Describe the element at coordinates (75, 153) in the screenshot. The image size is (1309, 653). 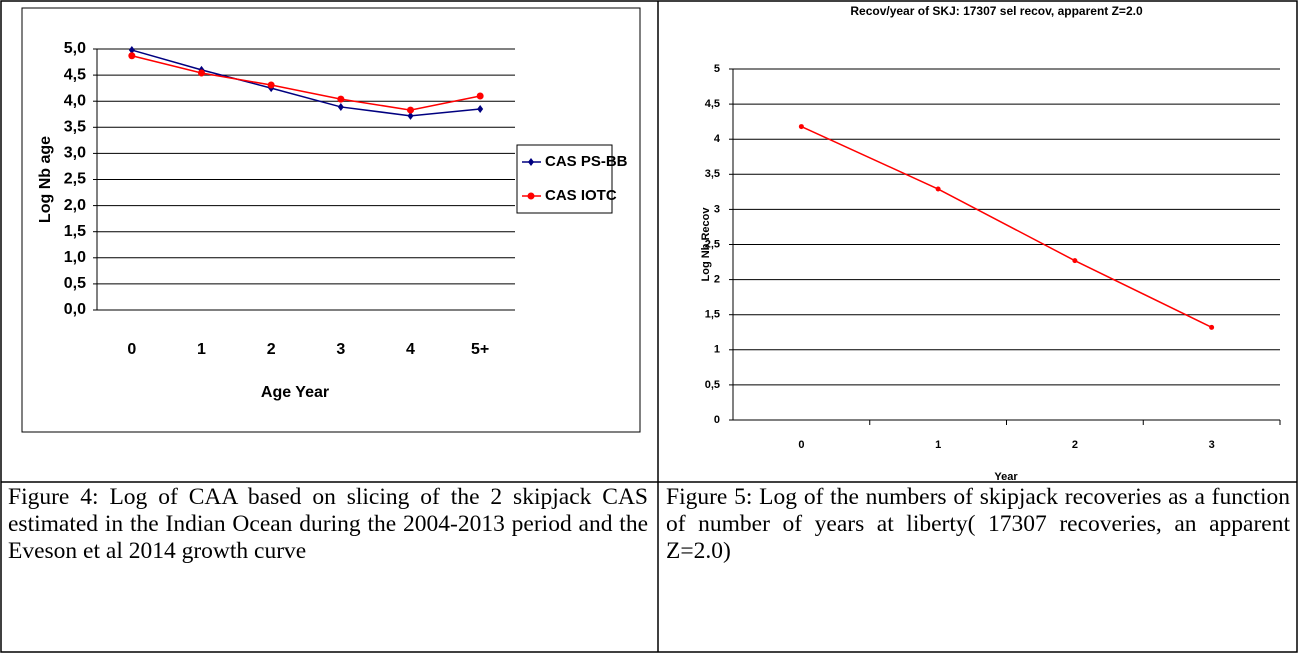
I see `y-tick-label: 3,0` at that location.